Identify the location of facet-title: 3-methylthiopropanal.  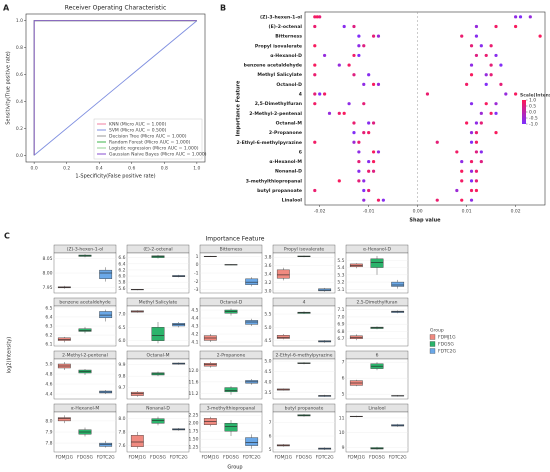
(231, 409).